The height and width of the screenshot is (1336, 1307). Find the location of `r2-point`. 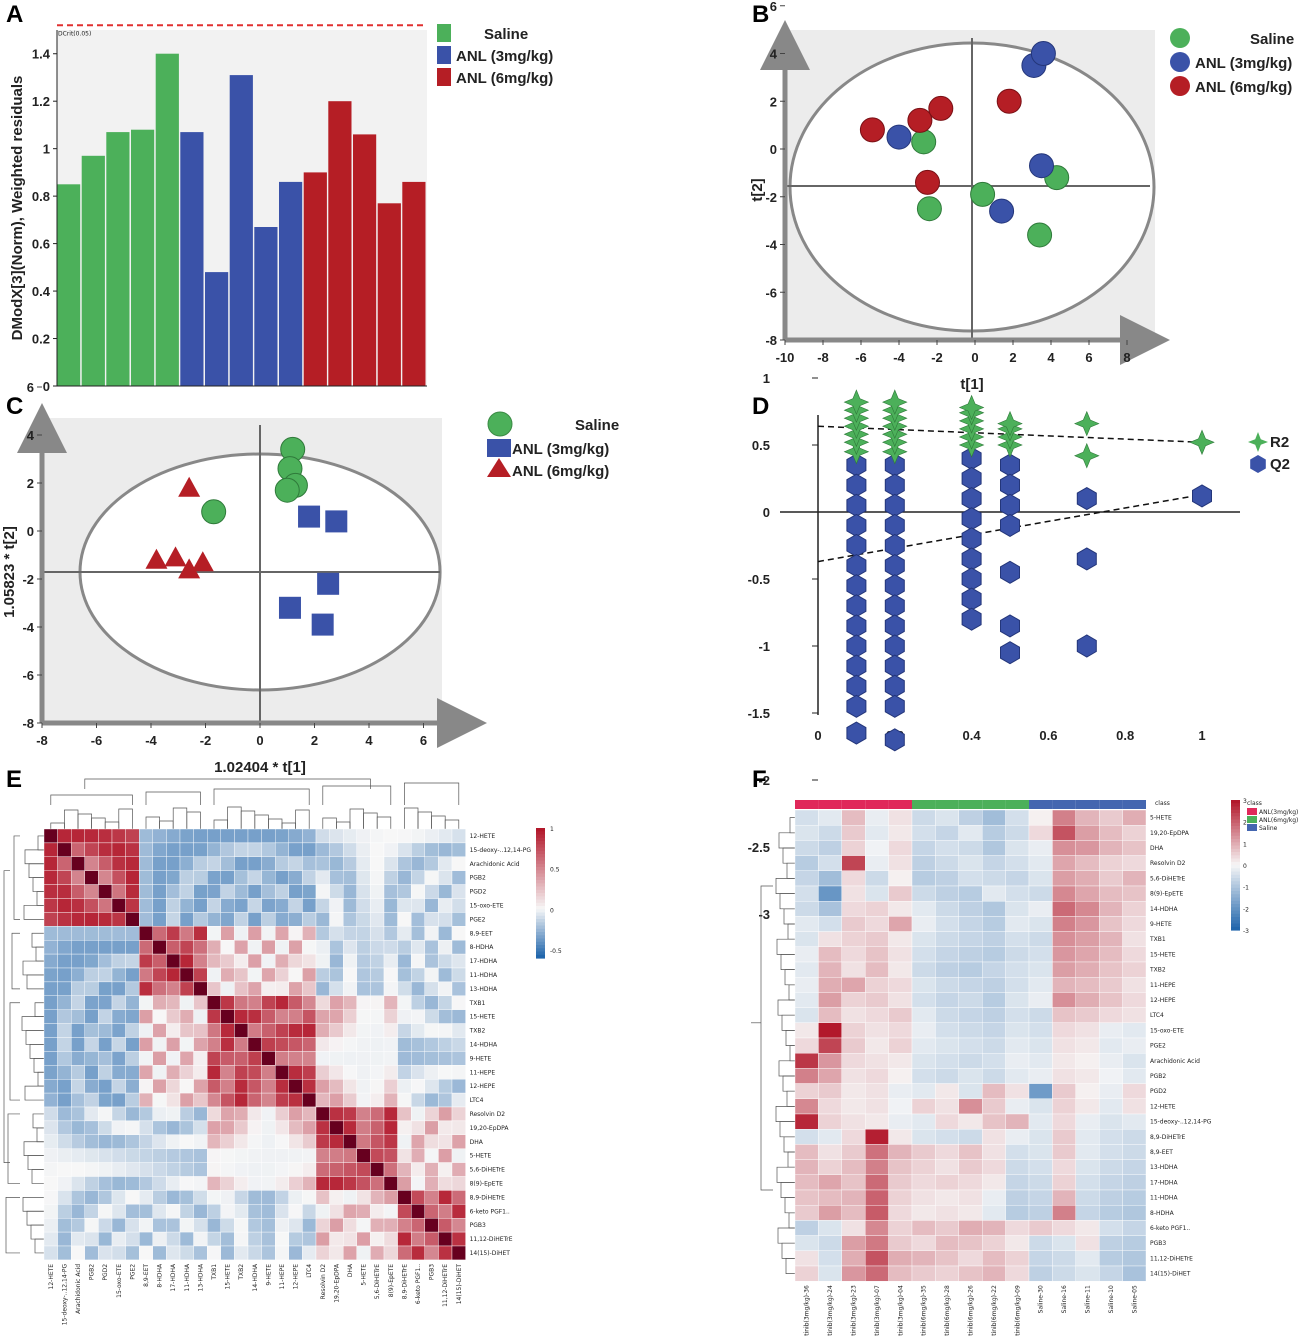

r2-point is located at coordinates (1202, 442).